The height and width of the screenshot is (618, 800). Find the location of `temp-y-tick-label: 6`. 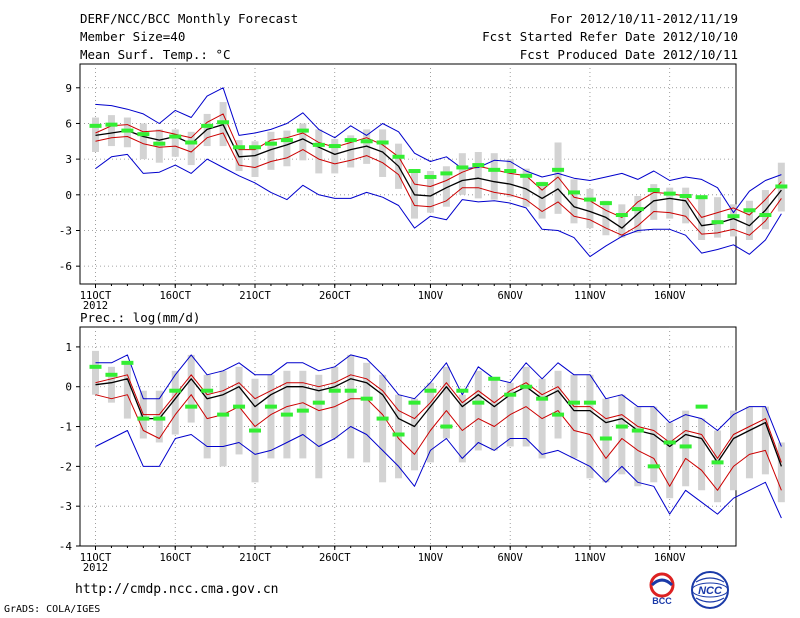

temp-y-tick-label: 6 is located at coordinates (68, 123).